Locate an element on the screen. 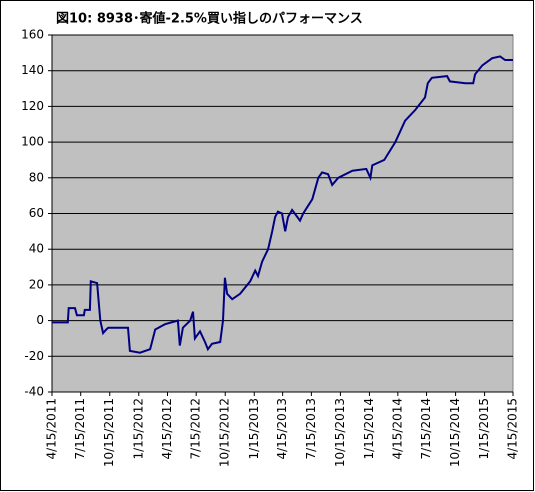  x-tick-label: 7/15/2011 is located at coordinates (80, 429).